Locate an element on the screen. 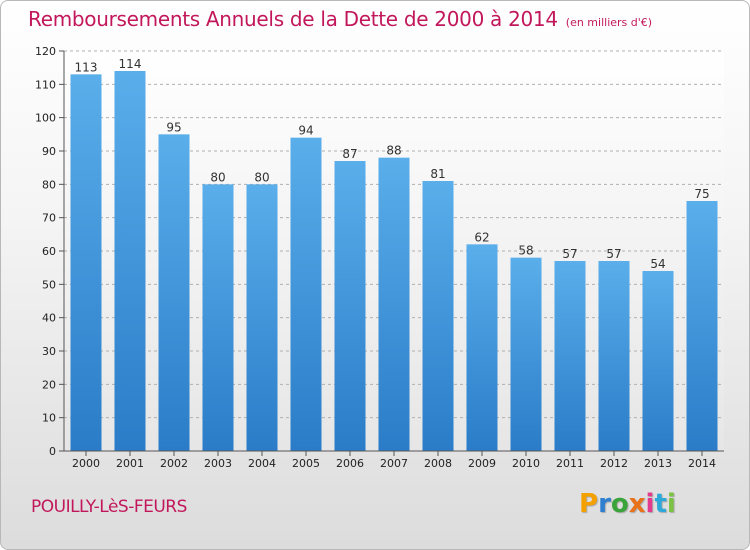 The width and height of the screenshot is (750, 550). bar-value-label: 114 is located at coordinates (130, 64).